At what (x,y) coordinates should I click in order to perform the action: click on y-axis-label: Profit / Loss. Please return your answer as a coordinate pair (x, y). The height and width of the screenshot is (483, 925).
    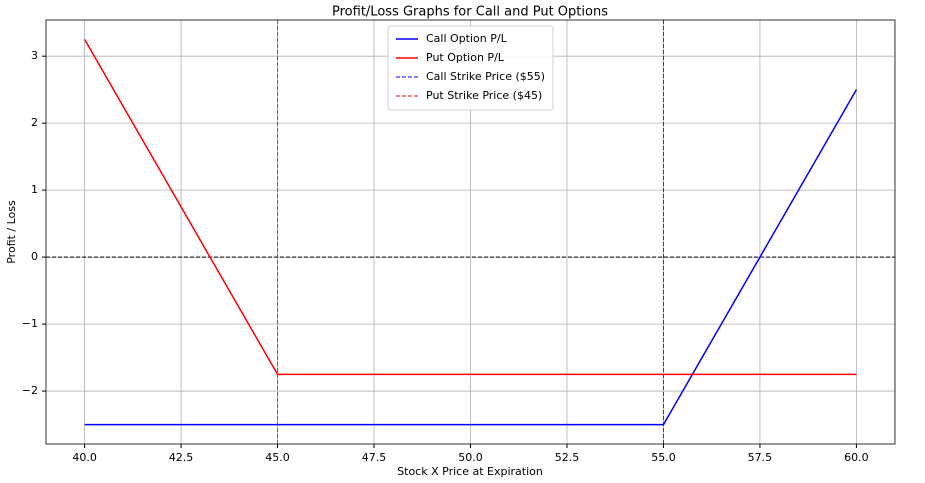
    Looking at the image, I should click on (11, 232).